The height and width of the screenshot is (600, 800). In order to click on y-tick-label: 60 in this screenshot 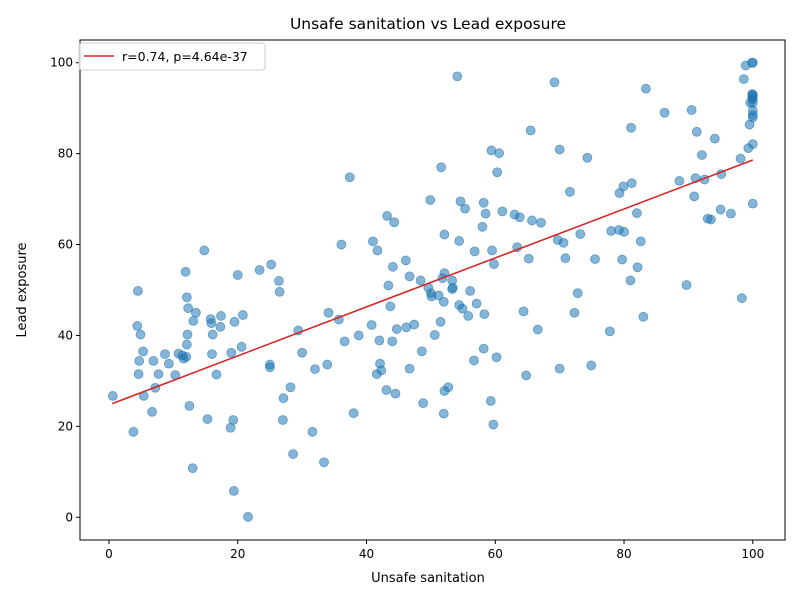, I will do `click(65, 245)`.